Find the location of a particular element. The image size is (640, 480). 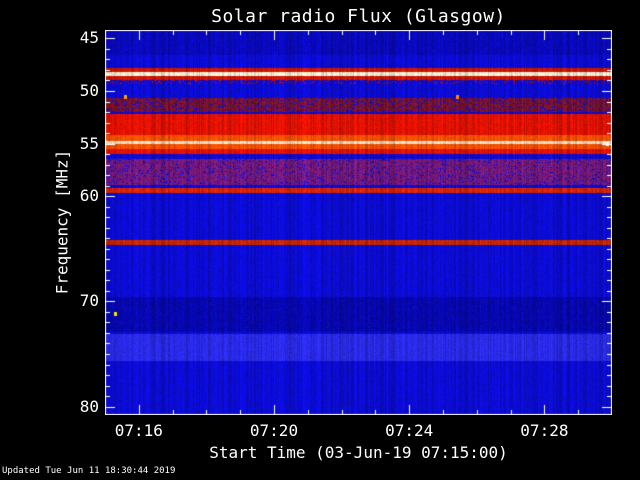

chart-title: Solar radio Flux (Glasgow) is located at coordinates (358, 16).